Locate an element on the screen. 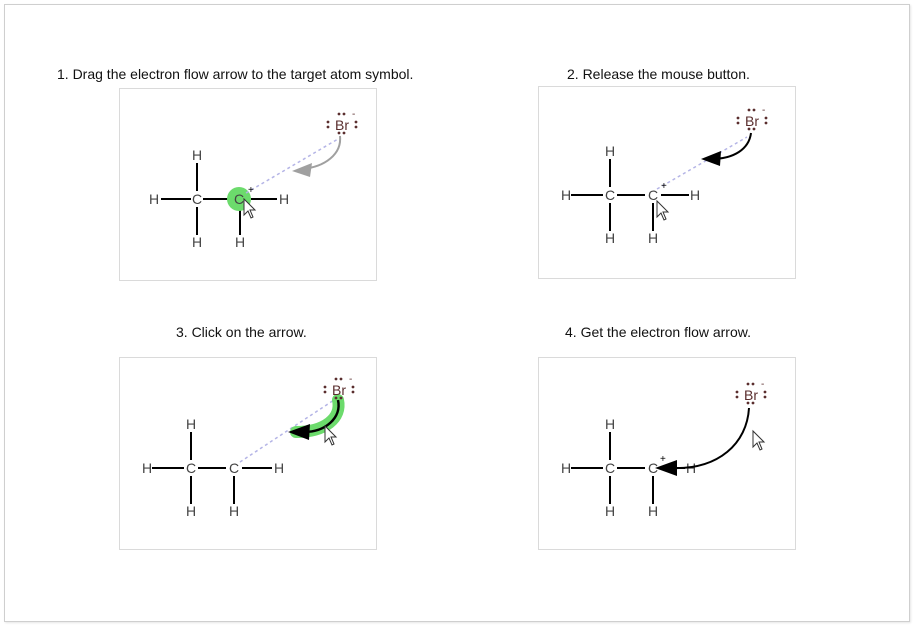 The image size is (914, 626). electron-flow-arrow-final is located at coordinates (710, 438).